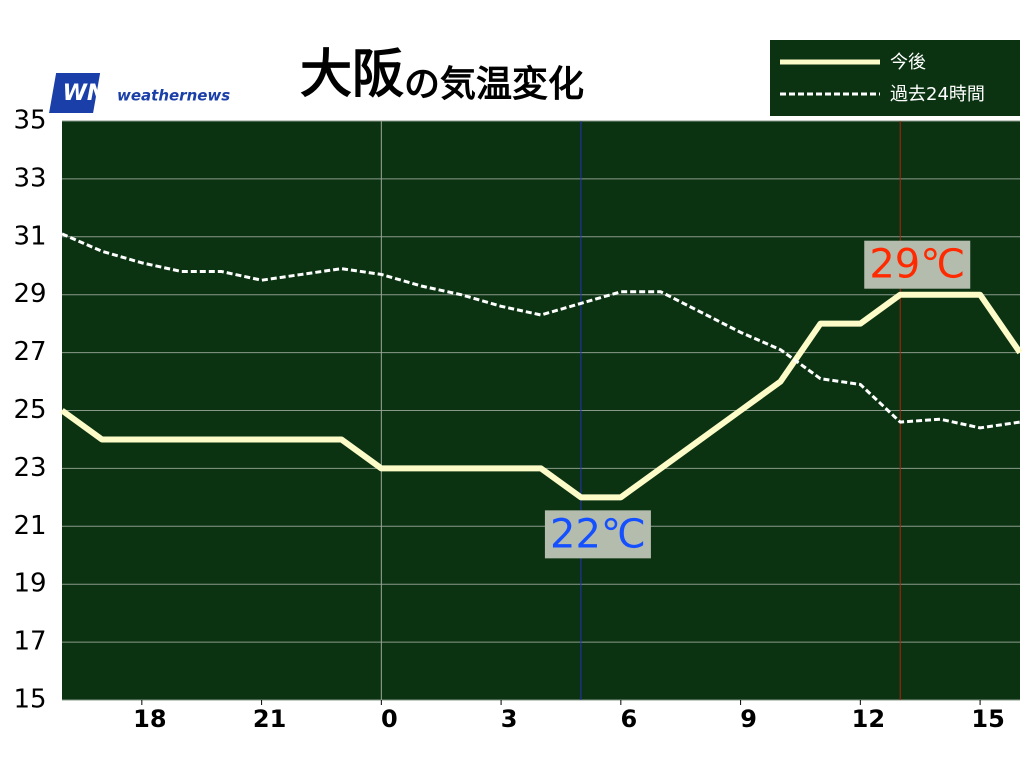 Image resolution: width=1024 pixels, height=768 pixels. I want to click on logo-box, so click(75, 93).